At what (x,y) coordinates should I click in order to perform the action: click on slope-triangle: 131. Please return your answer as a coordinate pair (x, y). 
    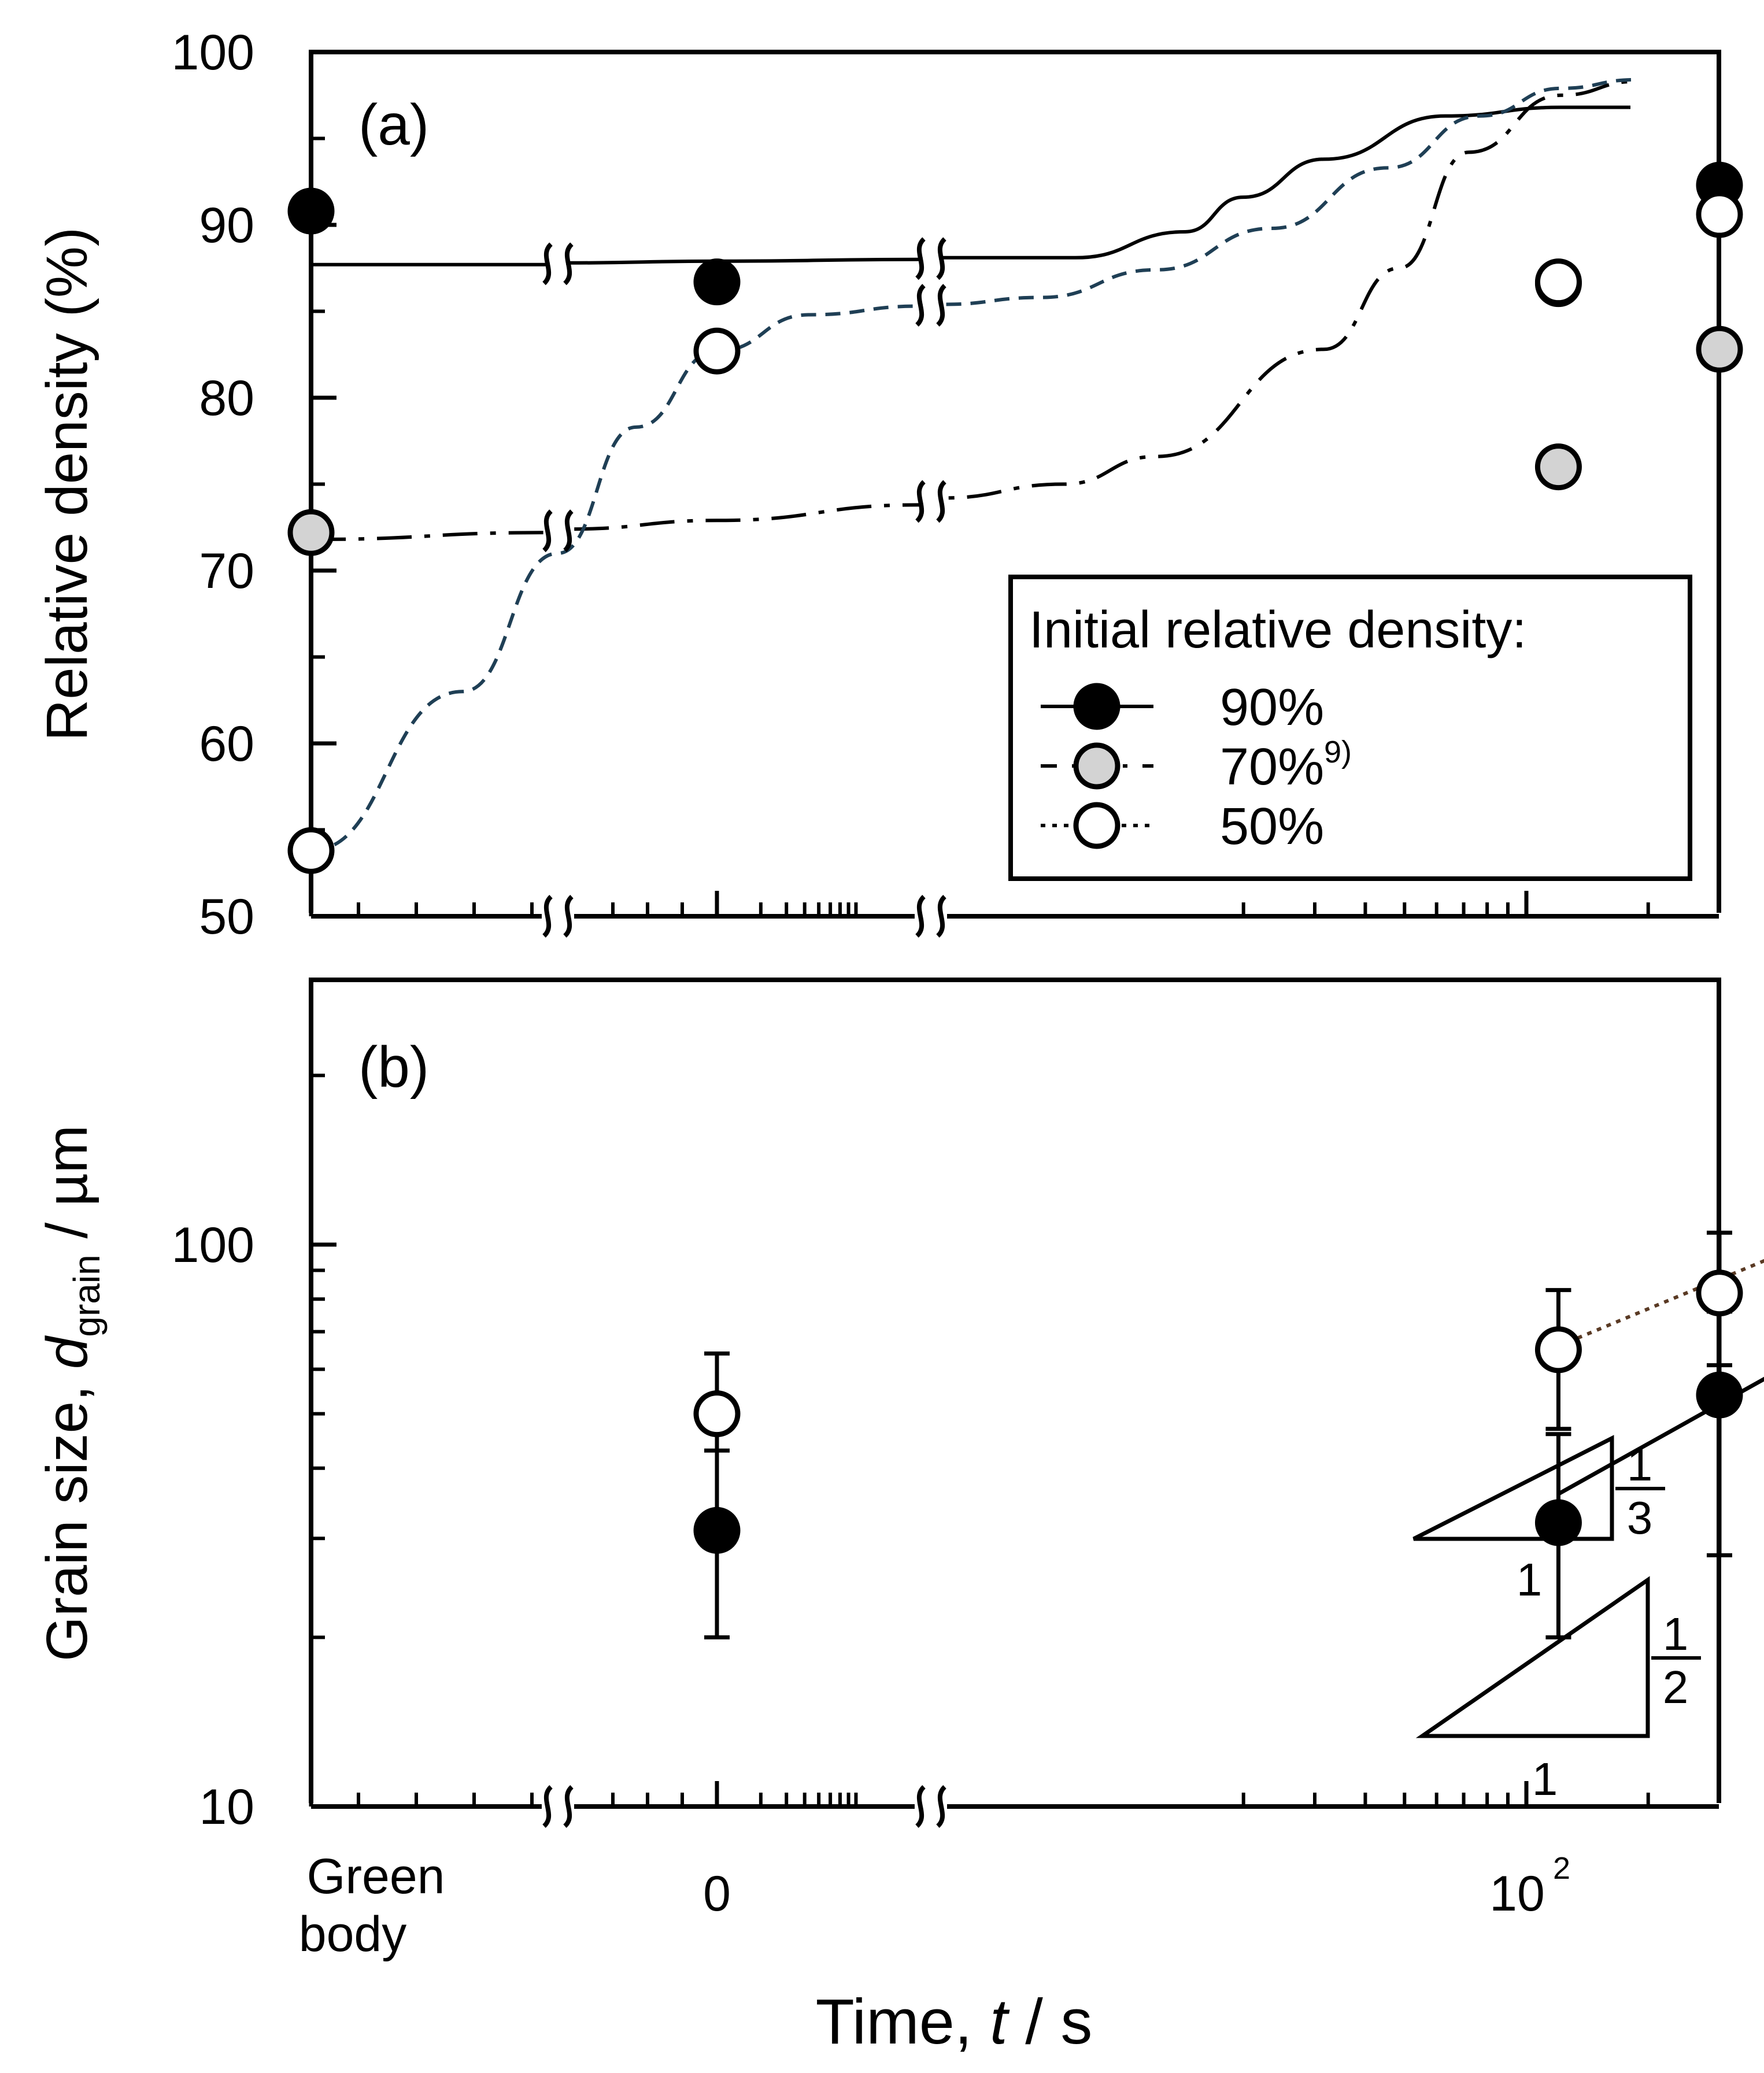
    Looking at the image, I should click on (1538, 1520).